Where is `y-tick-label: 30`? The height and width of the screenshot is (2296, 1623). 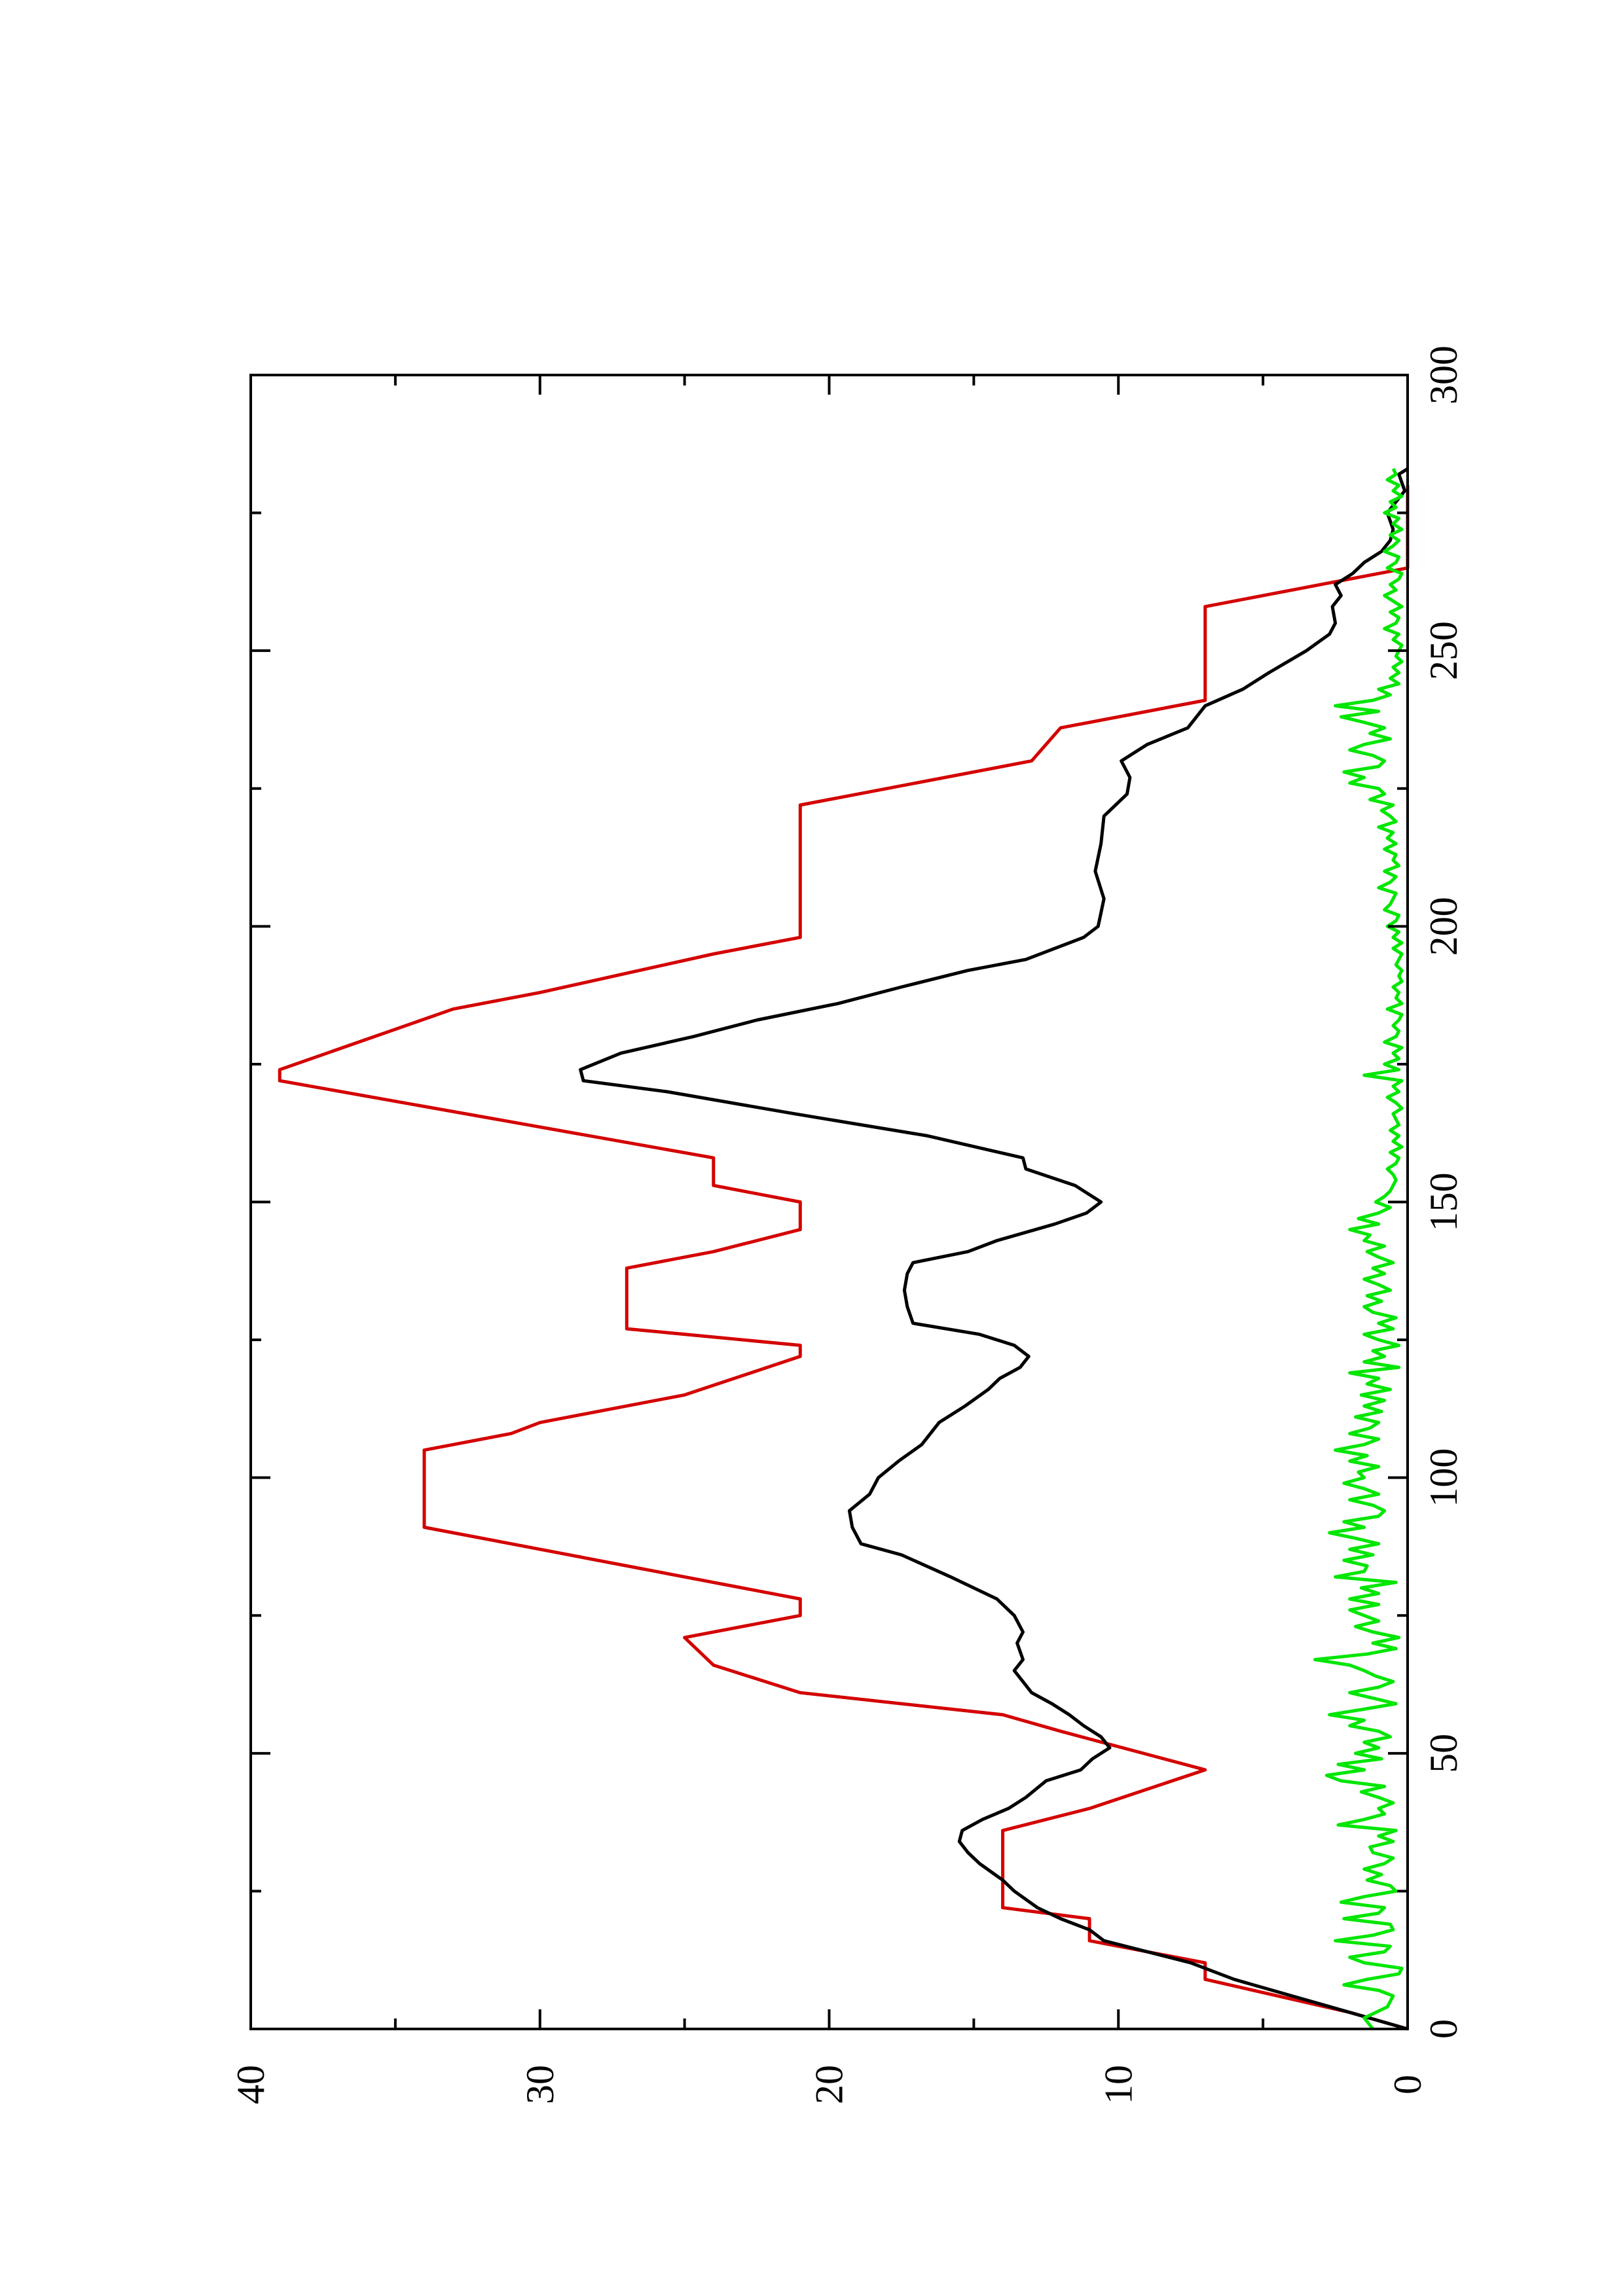
y-tick-label: 30 is located at coordinates (540, 2084).